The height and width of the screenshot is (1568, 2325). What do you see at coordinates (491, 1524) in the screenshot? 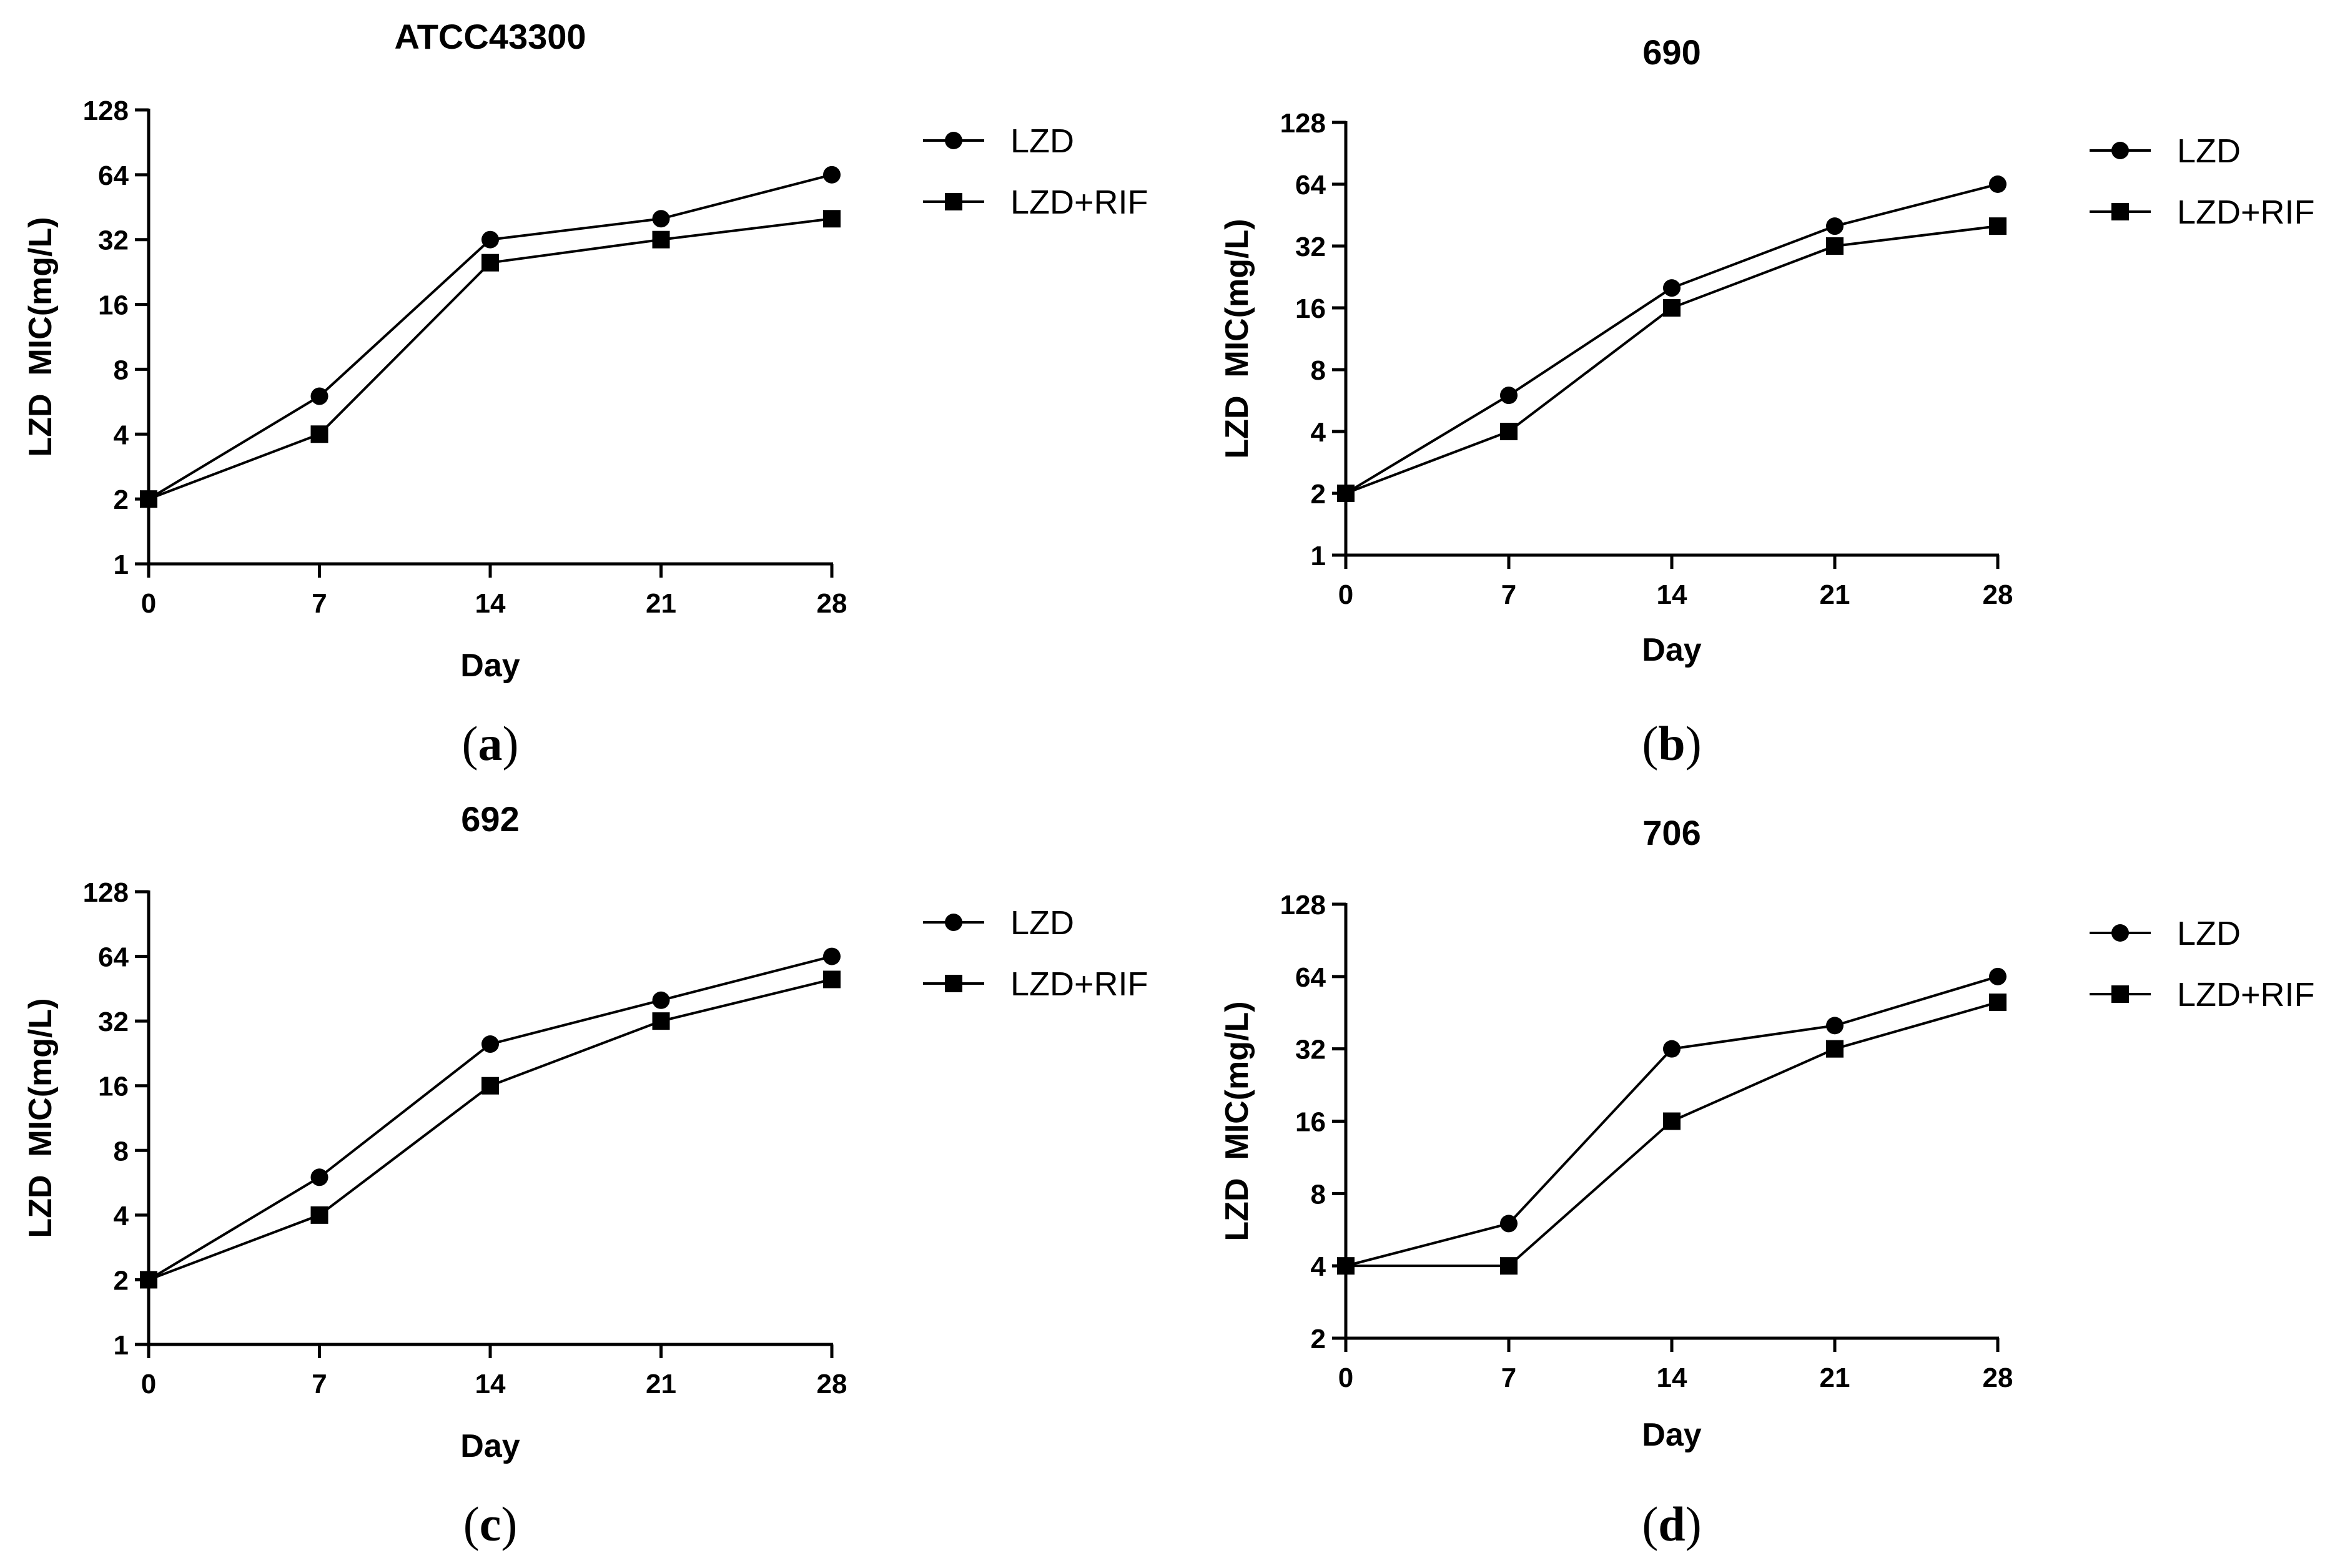
I see `panel-label: (c)` at bounding box center [491, 1524].